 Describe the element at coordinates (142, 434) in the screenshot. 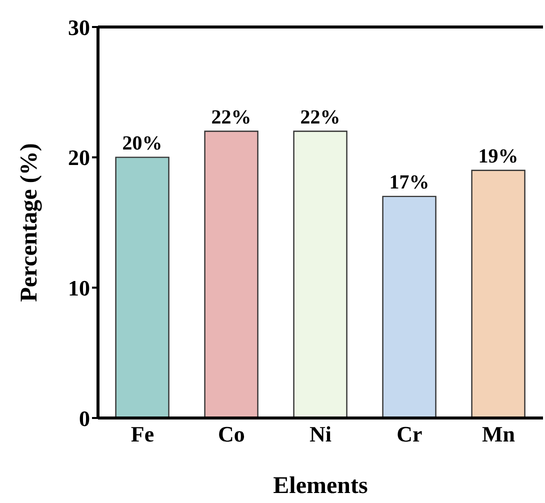

I see `x-tick-label: Fe` at that location.